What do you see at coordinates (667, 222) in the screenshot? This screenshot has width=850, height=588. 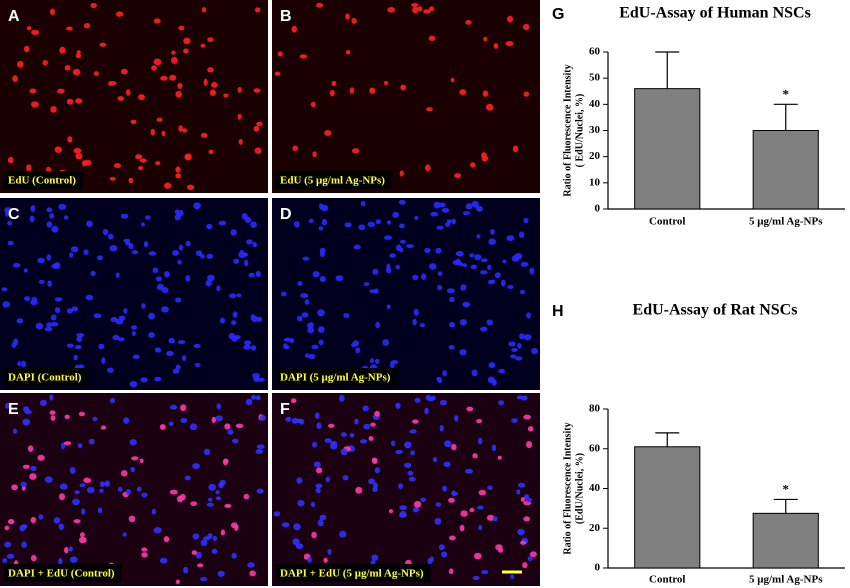 I see `x-tick-label: Control` at bounding box center [667, 222].